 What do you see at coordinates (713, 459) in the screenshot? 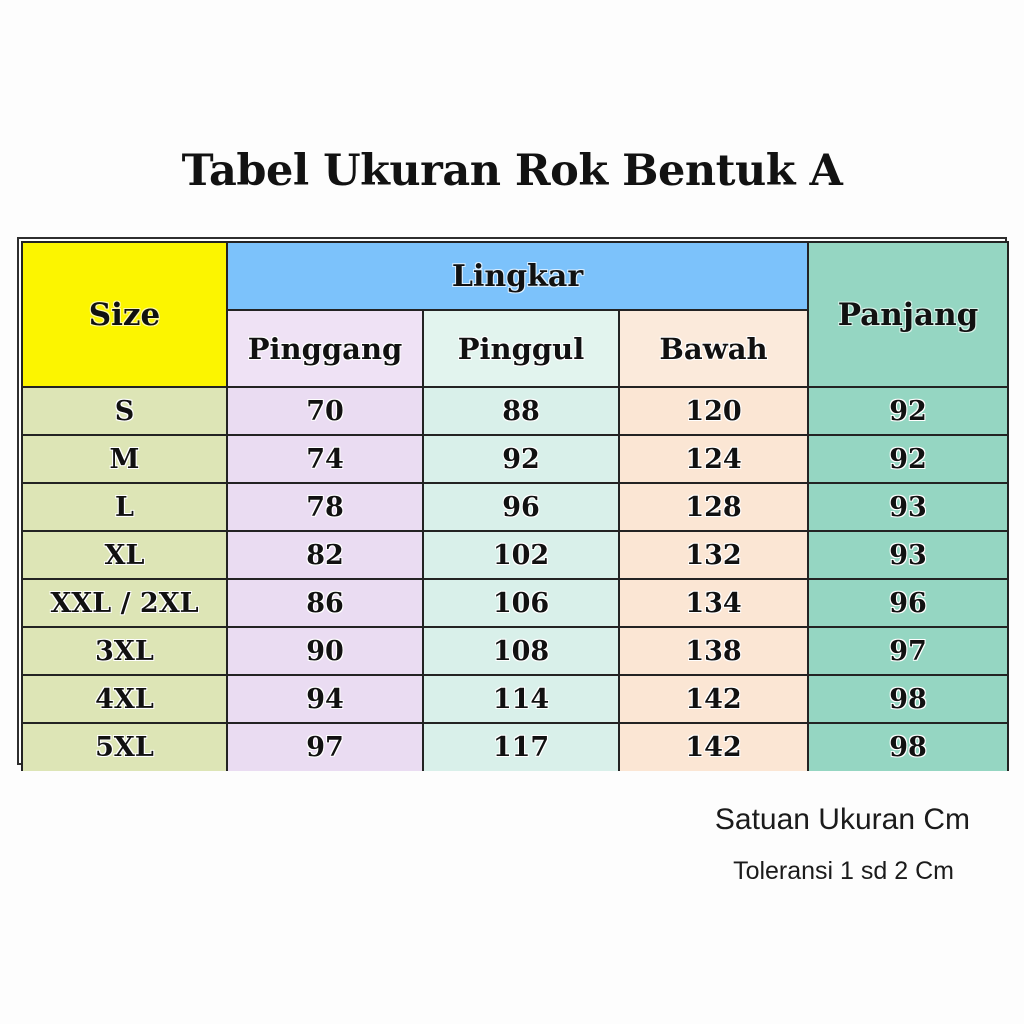
I see `cell-bawah: 124` at bounding box center [713, 459].